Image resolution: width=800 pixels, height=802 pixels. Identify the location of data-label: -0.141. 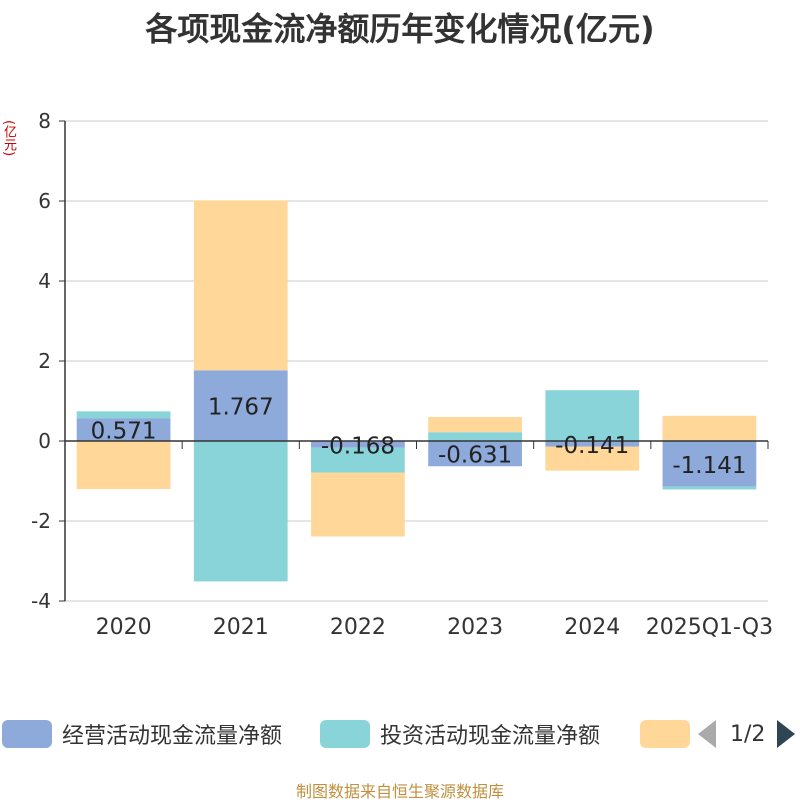
(592, 446).